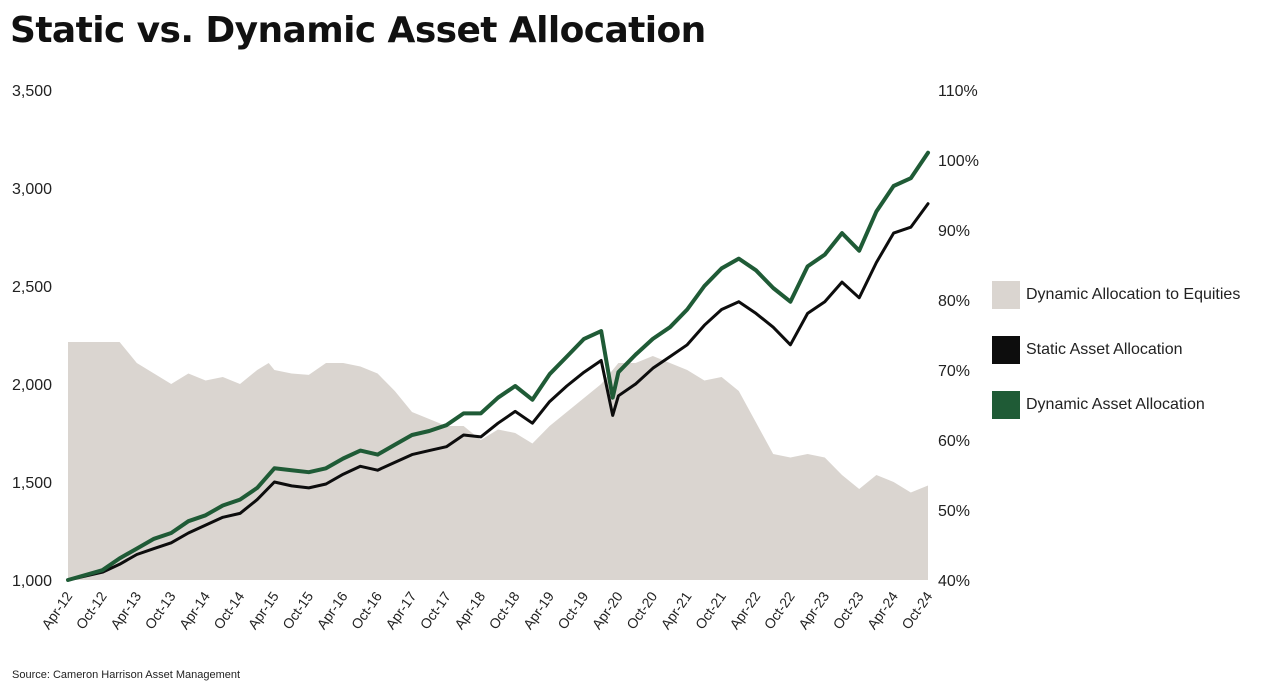 This screenshot has height=684, width=1280. Describe the element at coordinates (32, 336) in the screenshot. I see `left-axis-ticks: 1,000 1,500 2,000 2,500 3,000 3,500` at that location.